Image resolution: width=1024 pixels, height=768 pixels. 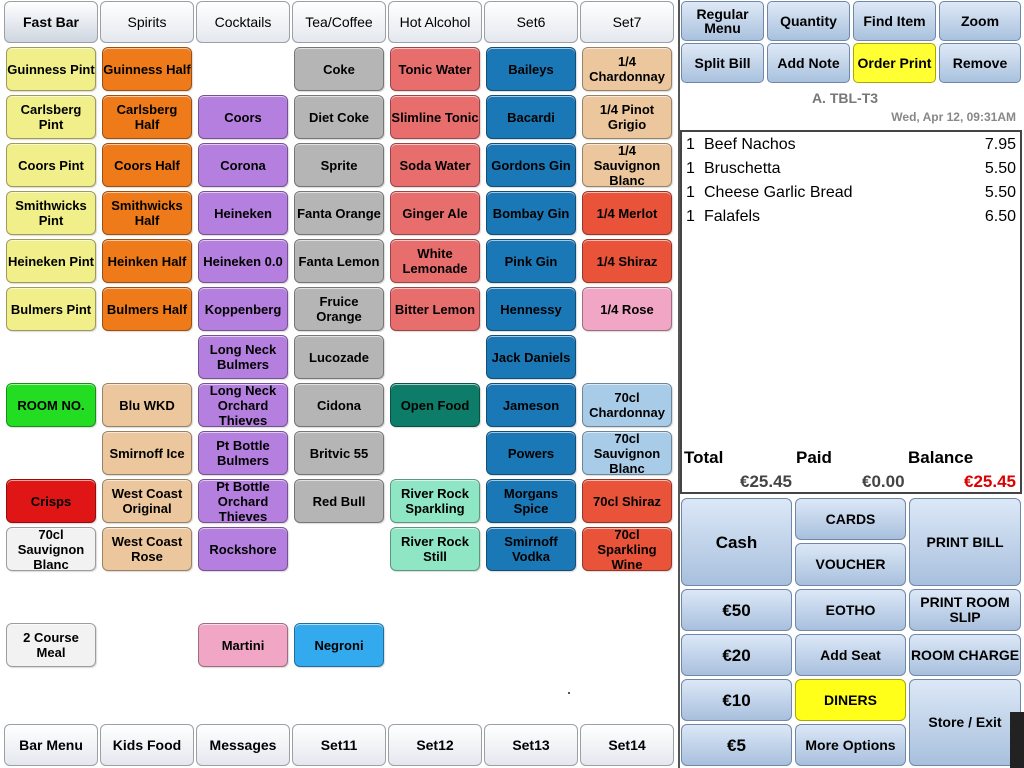 What do you see at coordinates (339, 22) in the screenshot?
I see `tab-tea-coffee: Tea/Coffee` at bounding box center [339, 22].